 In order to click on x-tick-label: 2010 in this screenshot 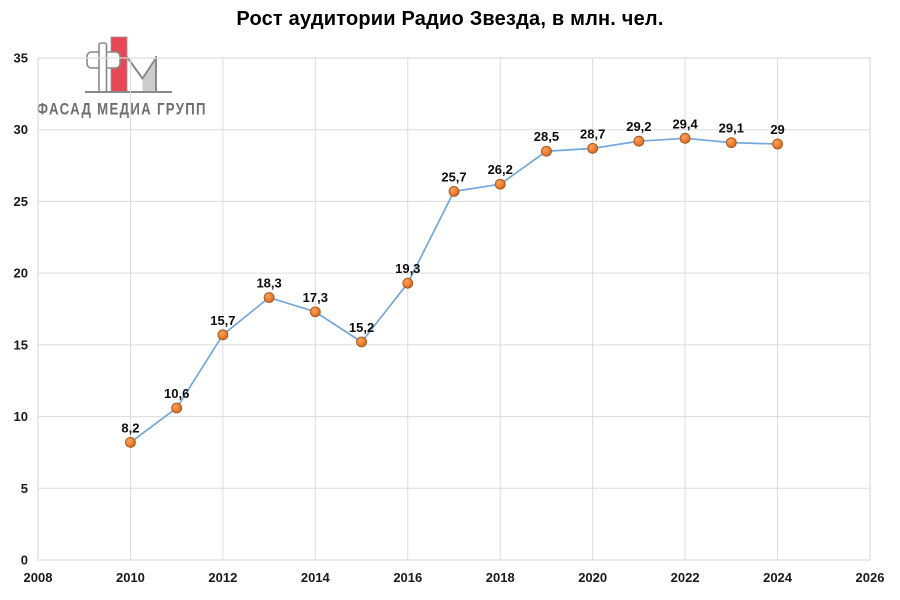, I will do `click(130, 577)`.